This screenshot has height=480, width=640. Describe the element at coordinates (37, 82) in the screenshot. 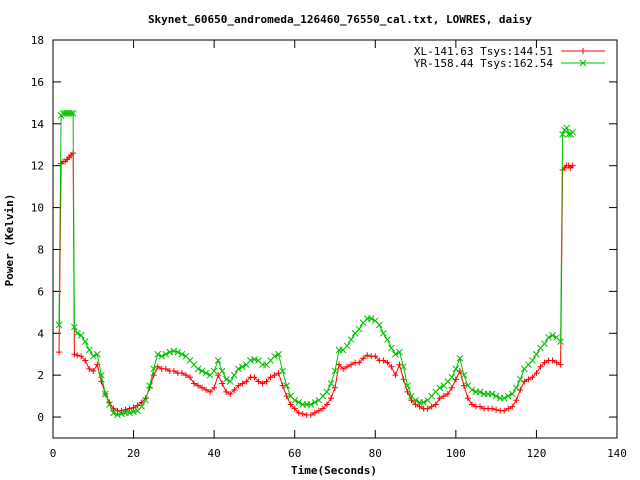

I see `y-tick-label: 16` at that location.